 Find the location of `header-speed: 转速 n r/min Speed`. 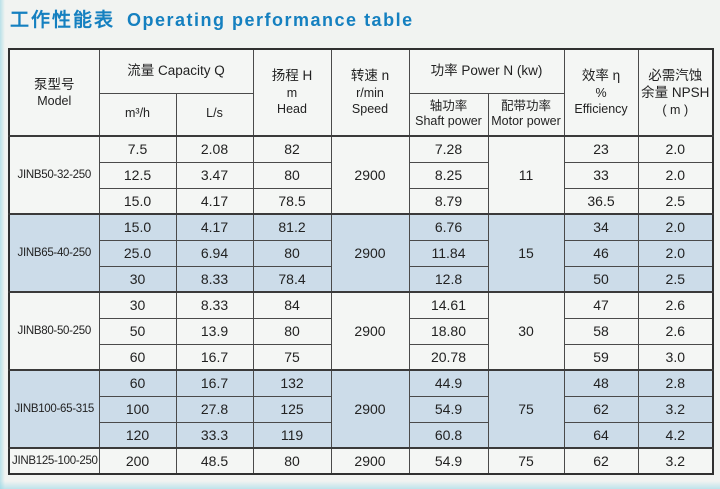

header-speed: 转速 n r/min Speed is located at coordinates (370, 92).